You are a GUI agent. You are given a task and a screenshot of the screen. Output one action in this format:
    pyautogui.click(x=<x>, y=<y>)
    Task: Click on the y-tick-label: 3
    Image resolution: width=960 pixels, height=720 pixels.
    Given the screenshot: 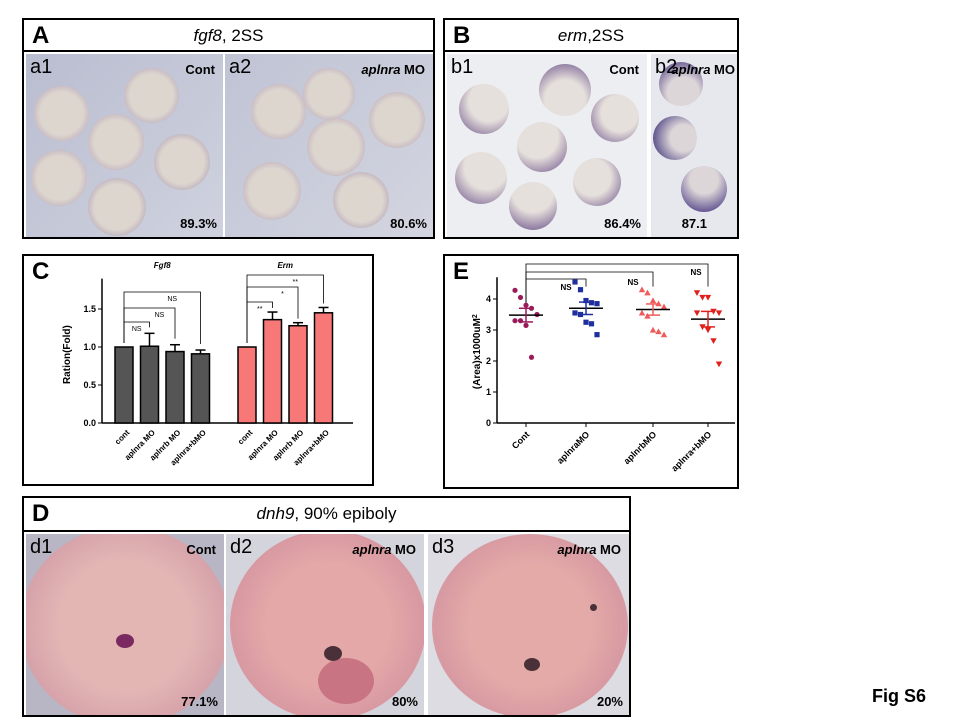 What is the action you would take?
    pyautogui.click(x=488, y=330)
    